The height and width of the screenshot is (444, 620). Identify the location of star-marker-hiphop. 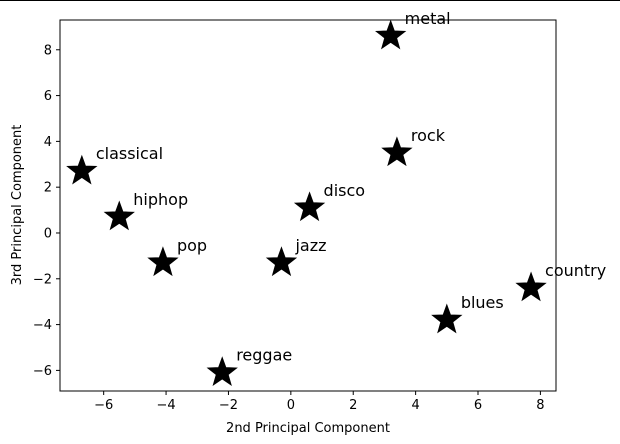
(119, 215).